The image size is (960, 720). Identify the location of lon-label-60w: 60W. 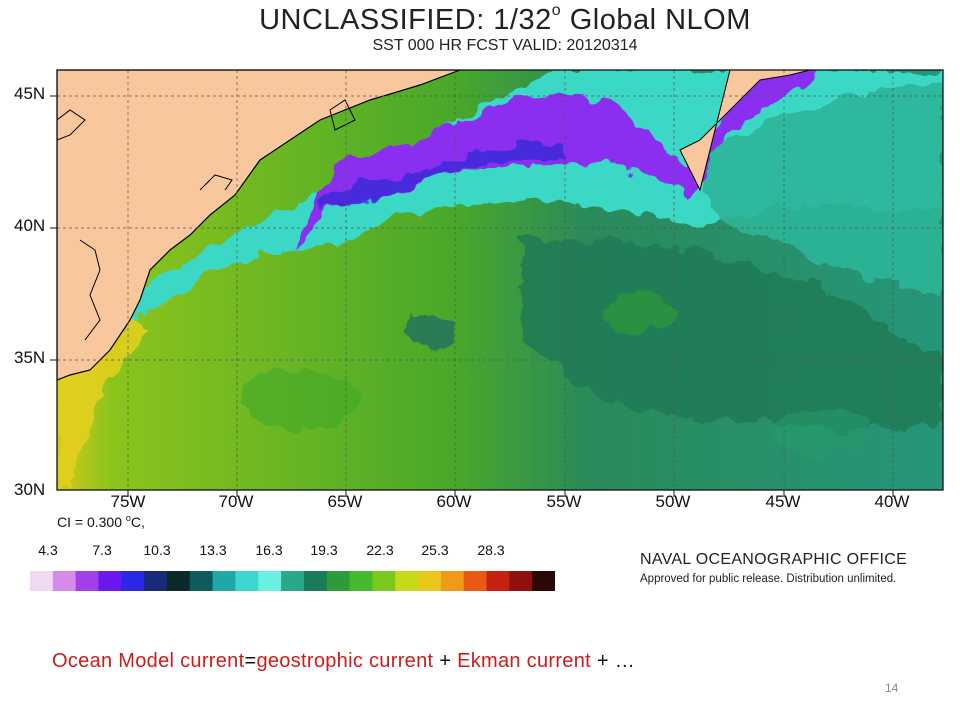
(454, 501).